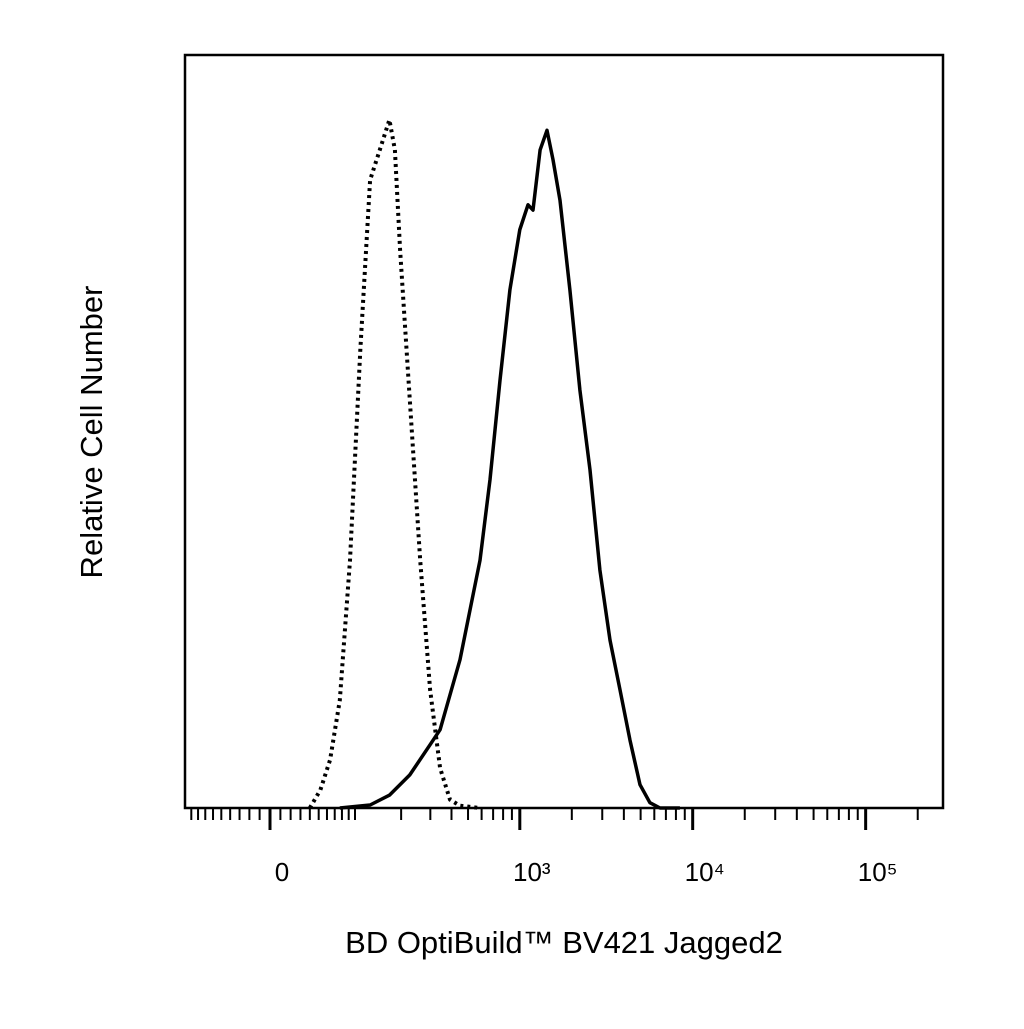  I want to click on x-tick-label: 0, so click(282, 872).